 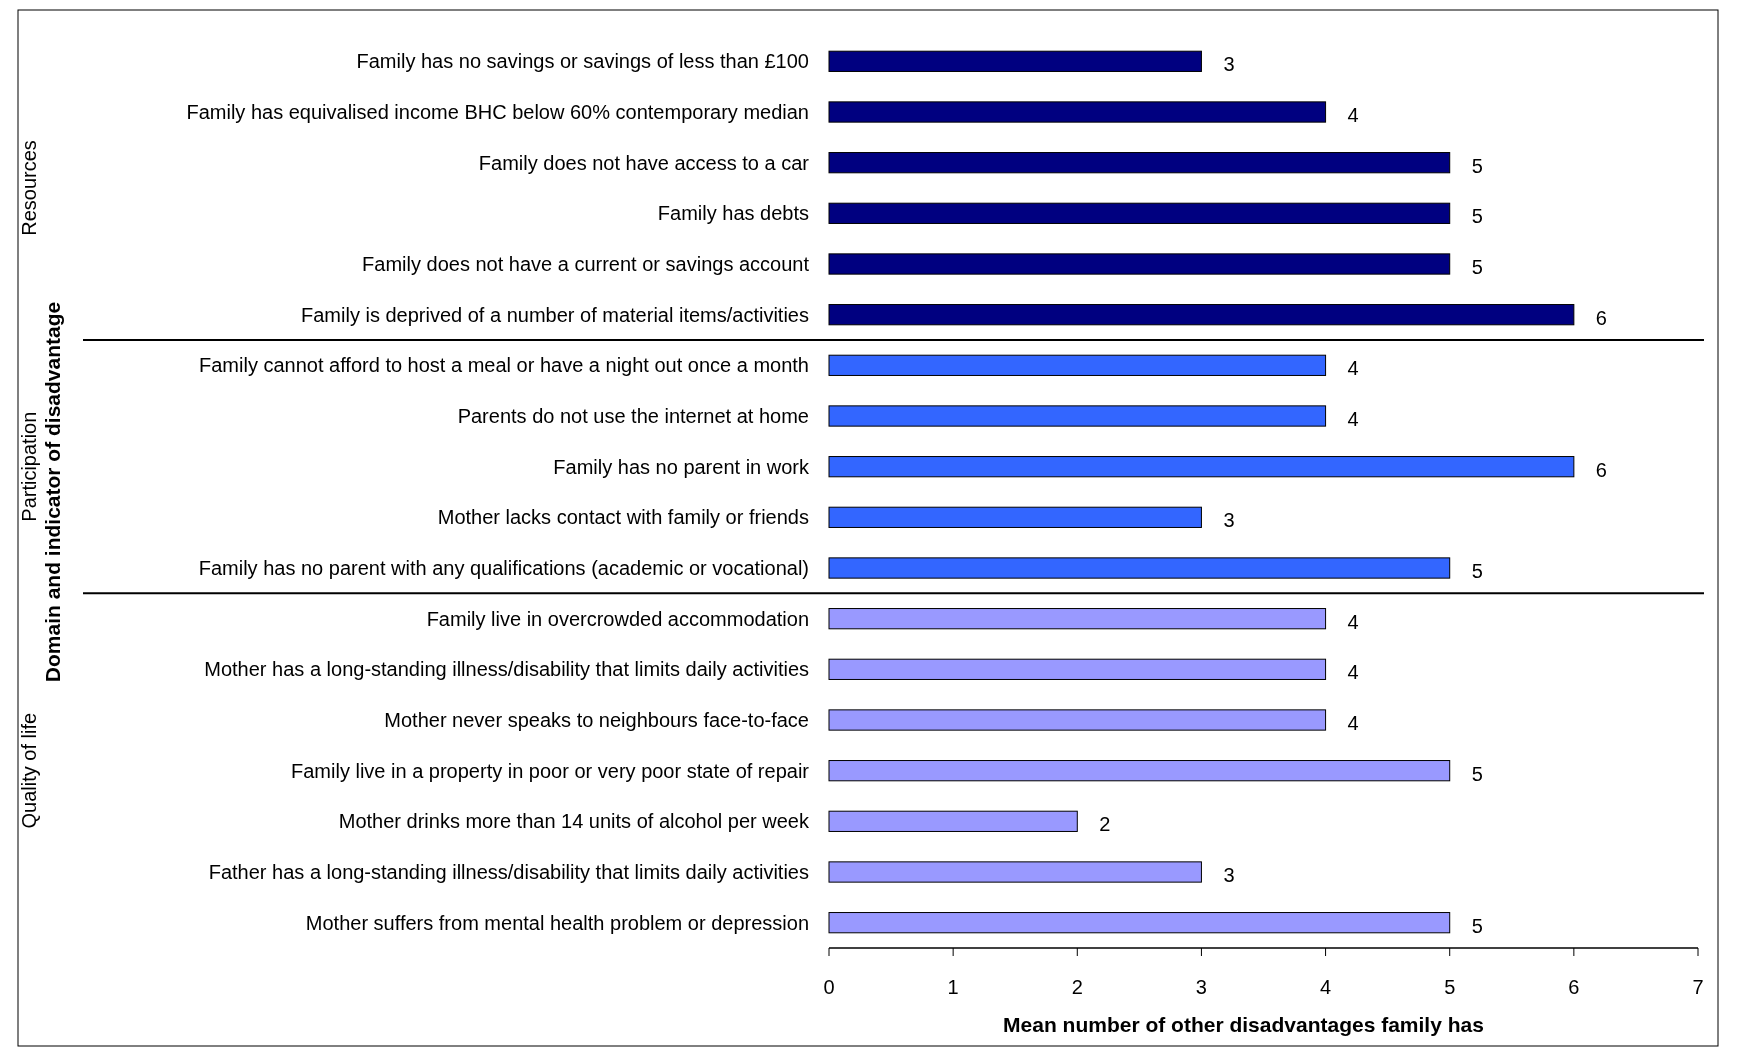 What do you see at coordinates (1243, 1024) in the screenshot?
I see `x-axis-title: Mean number of other disadvantages family has` at bounding box center [1243, 1024].